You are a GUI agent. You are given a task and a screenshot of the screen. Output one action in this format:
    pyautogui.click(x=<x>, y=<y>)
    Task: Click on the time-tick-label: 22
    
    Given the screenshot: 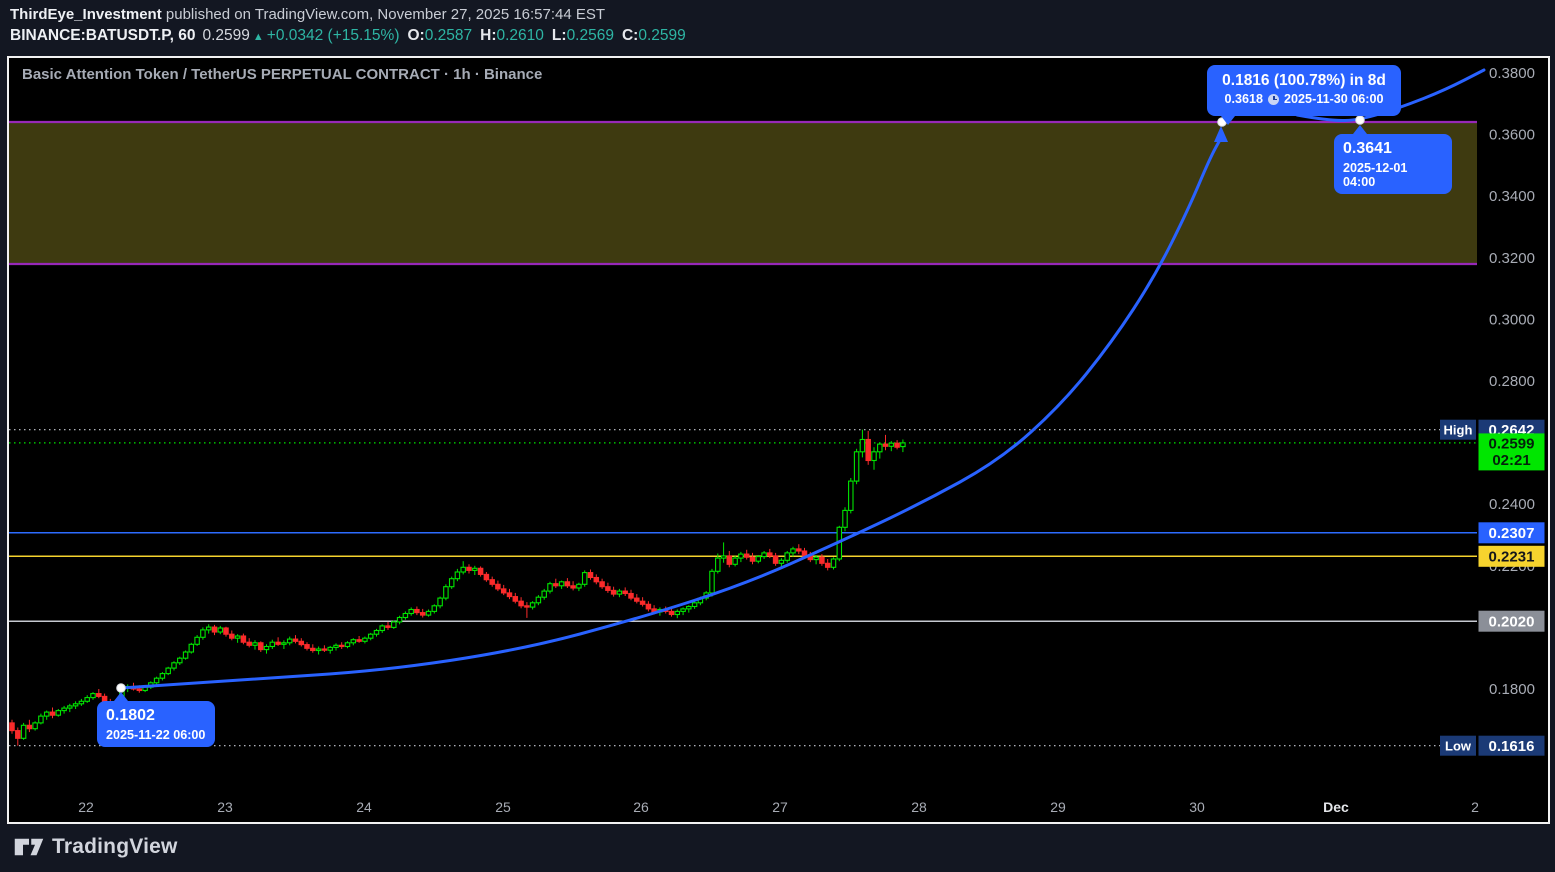 What is the action you would take?
    pyautogui.click(x=86, y=807)
    